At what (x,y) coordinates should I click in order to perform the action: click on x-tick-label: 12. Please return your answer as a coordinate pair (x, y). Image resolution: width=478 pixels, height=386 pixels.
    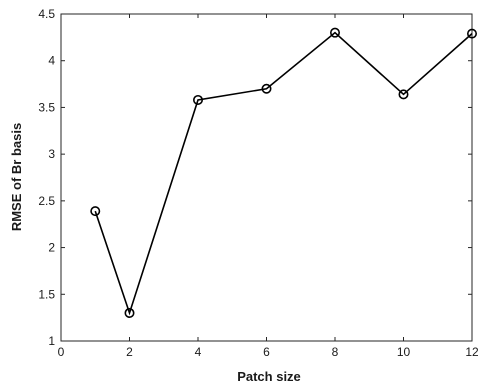
    Looking at the image, I should click on (471, 352).